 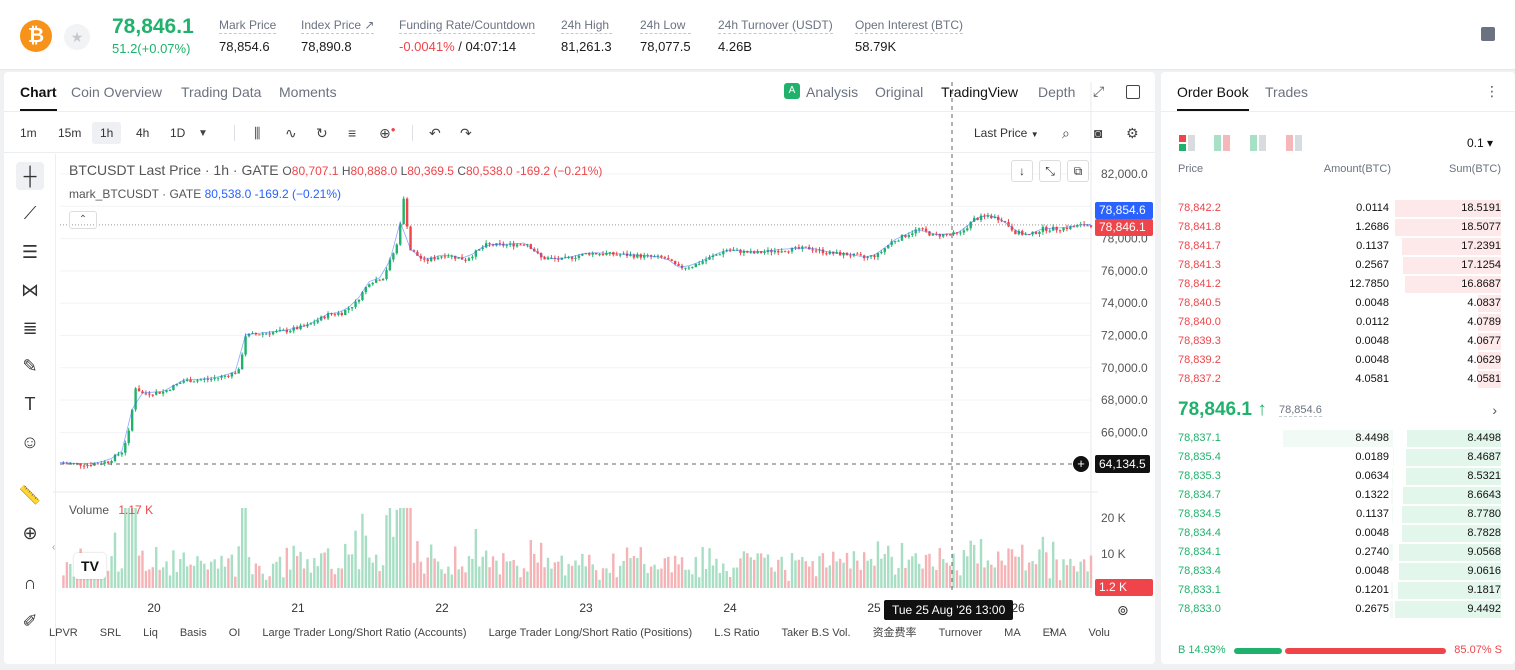 I want to click on tab-coin-overview: Coin Overview, so click(x=117, y=92).